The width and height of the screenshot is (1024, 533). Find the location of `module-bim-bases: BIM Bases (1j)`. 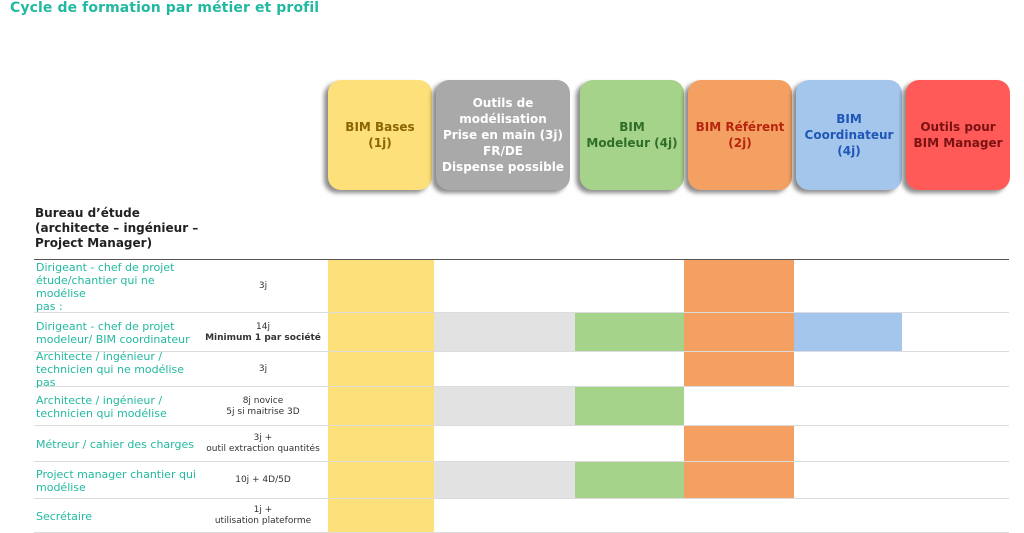

module-bim-bases: BIM Bases (1j) is located at coordinates (380, 135).